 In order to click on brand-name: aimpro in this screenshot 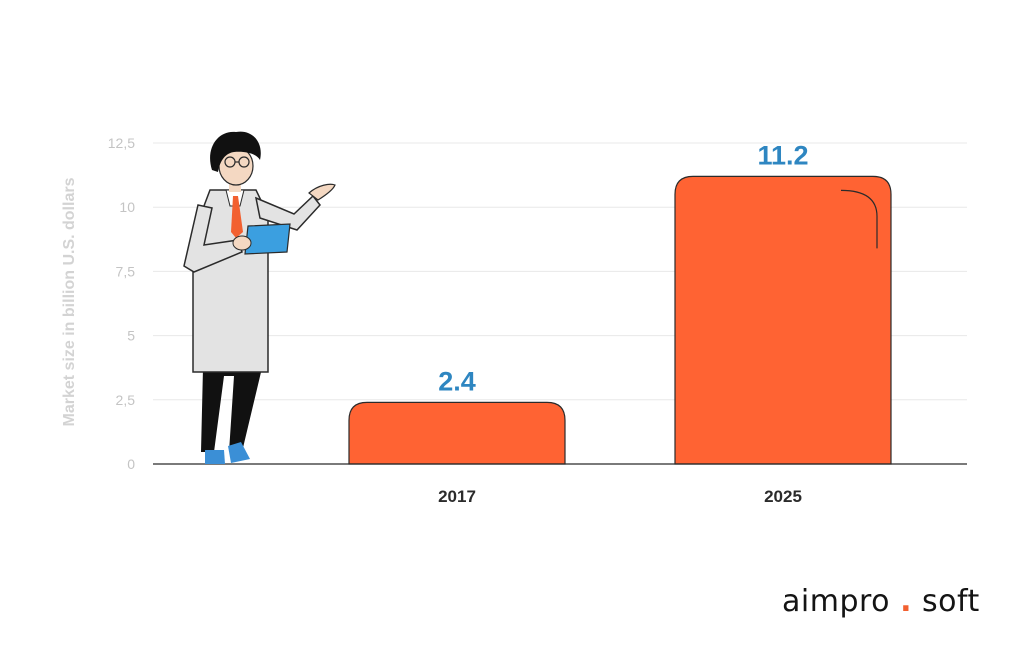, I will do `click(836, 601)`.